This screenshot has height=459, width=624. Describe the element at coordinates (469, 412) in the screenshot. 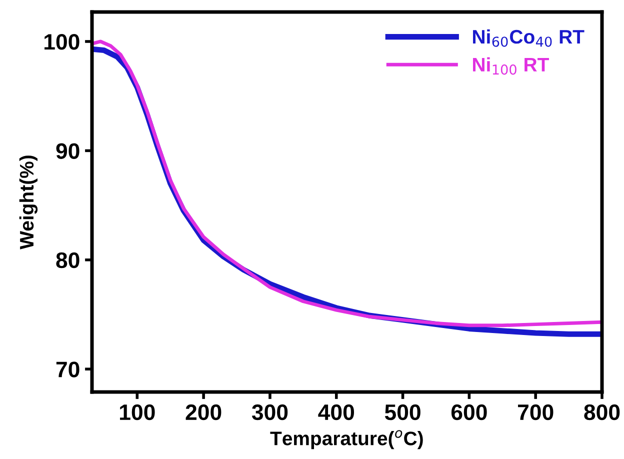

I see `x-tick-label: 600` at that location.